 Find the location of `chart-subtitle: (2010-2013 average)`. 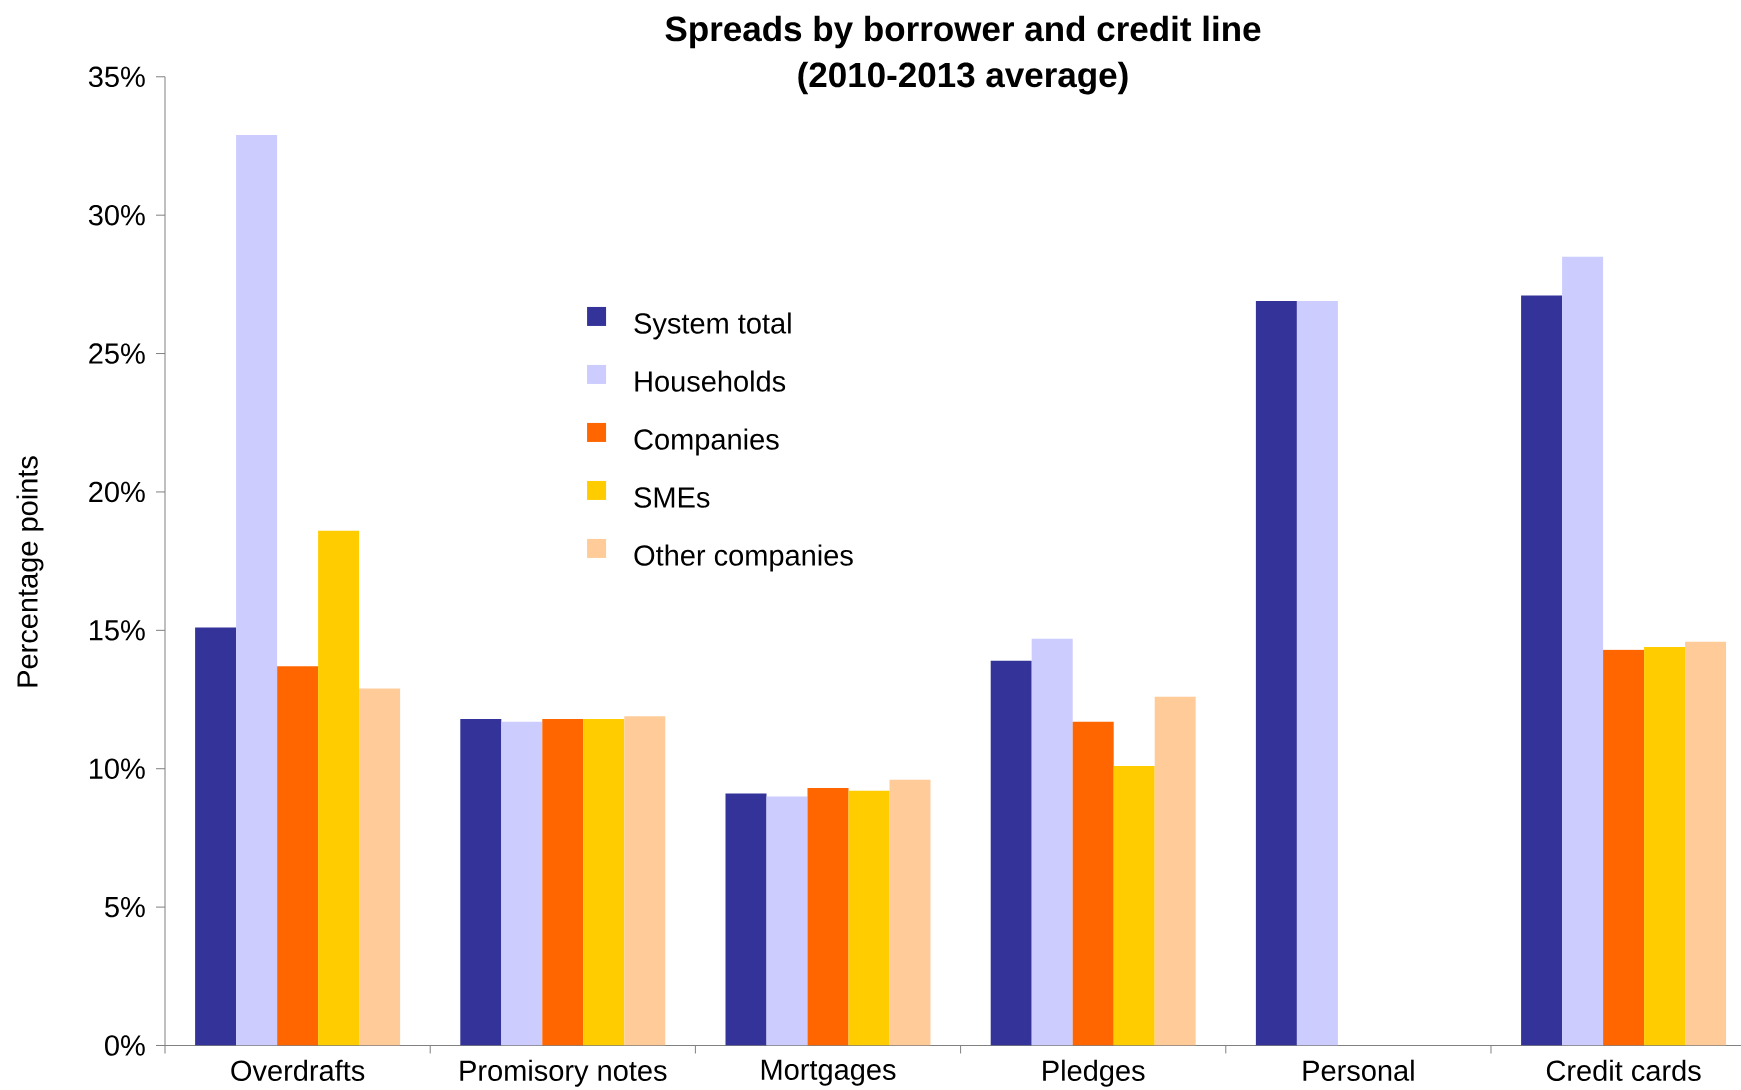

chart-subtitle: (2010-2013 average) is located at coordinates (963, 78).